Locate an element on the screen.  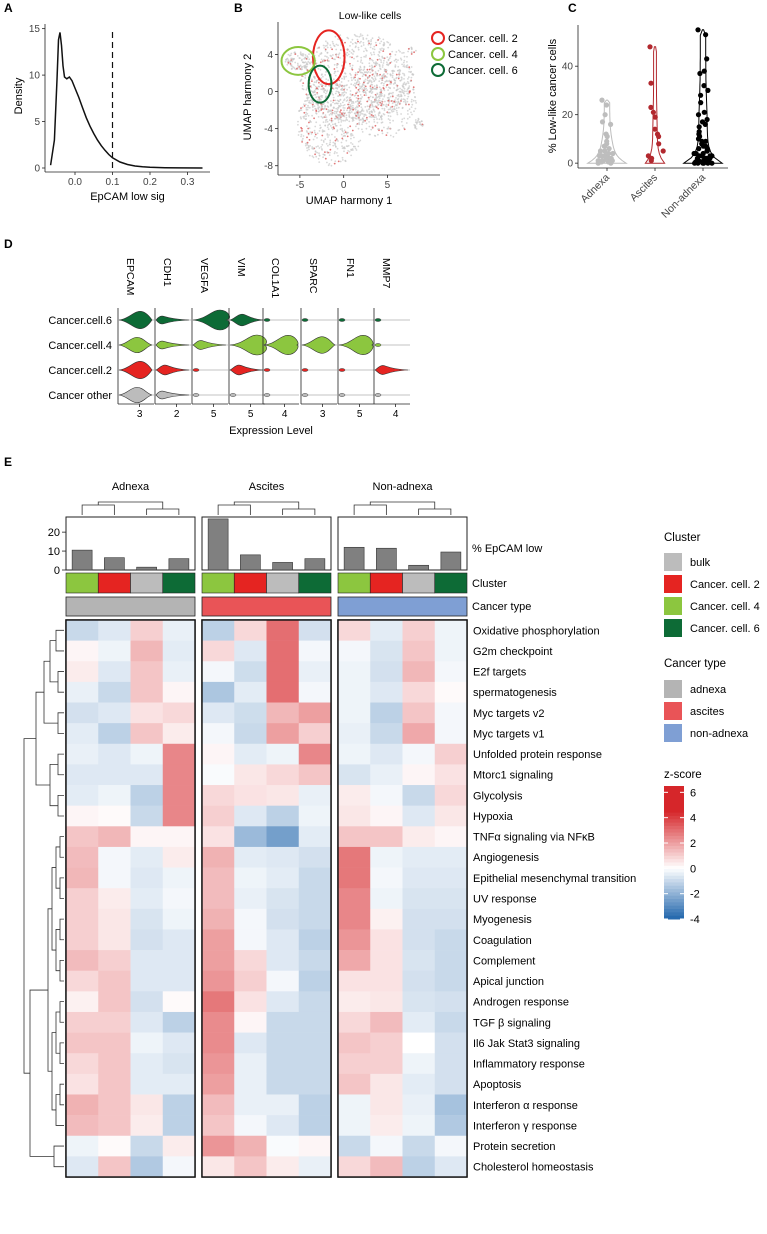
group-title: Ascites is located at coordinates (267, 487).